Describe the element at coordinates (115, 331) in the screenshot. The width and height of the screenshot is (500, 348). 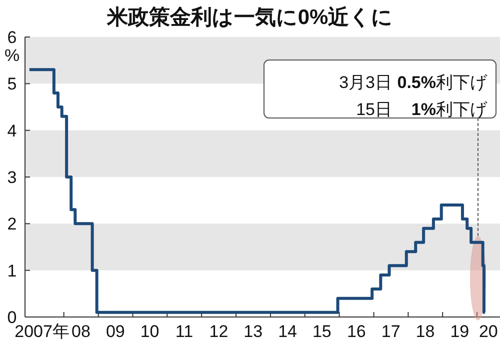
I see `x-tick-label: 09` at that location.